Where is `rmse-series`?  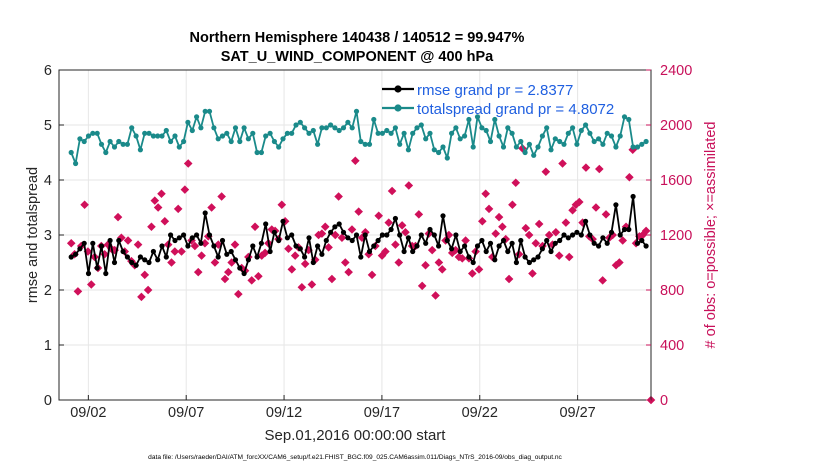 rmse-series is located at coordinates (358, 235).